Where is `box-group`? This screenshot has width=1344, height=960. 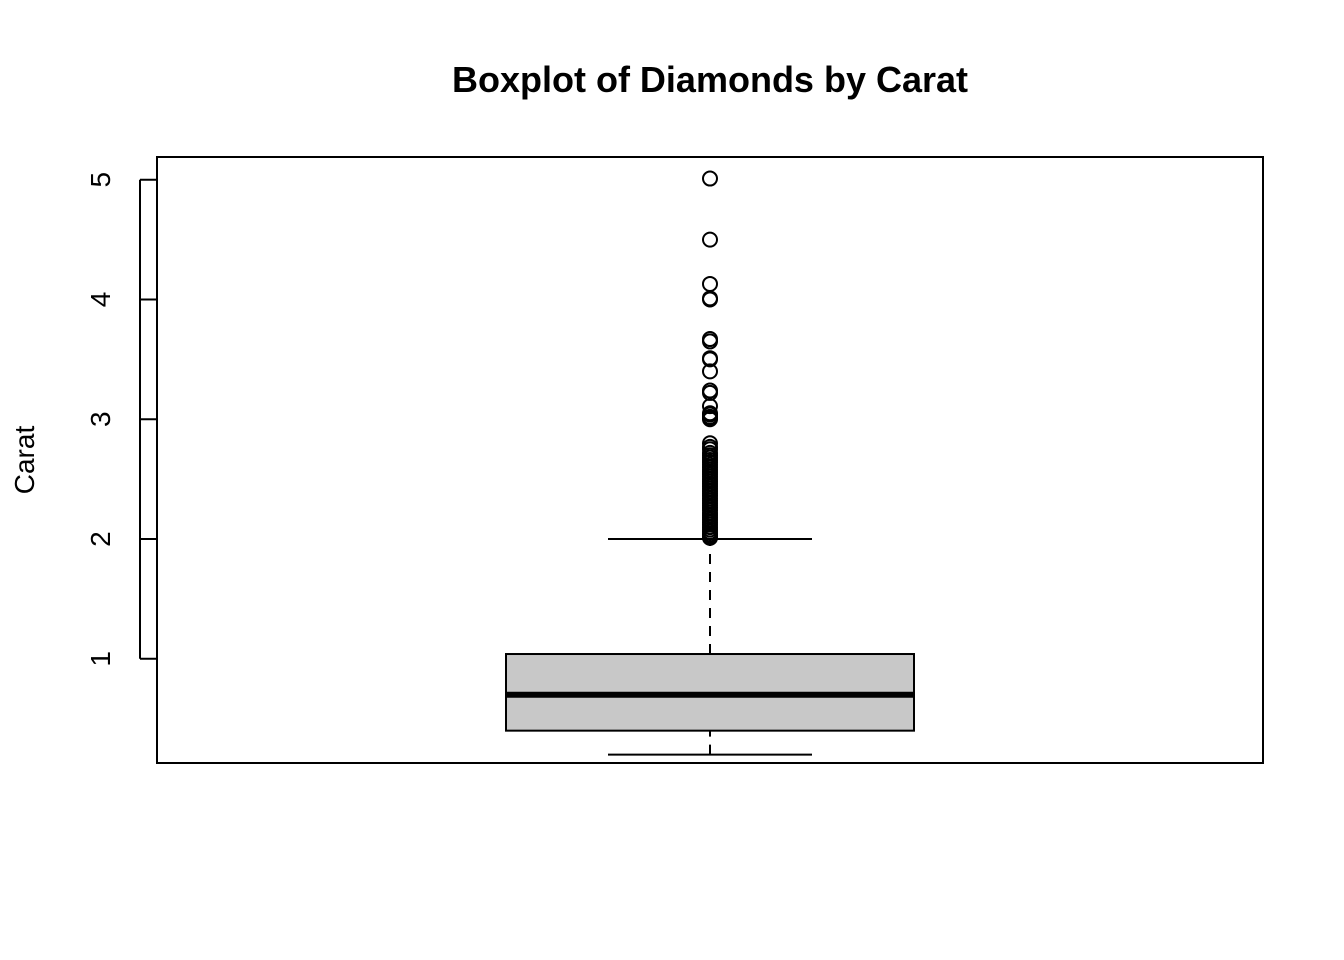
box-group is located at coordinates (710, 647).